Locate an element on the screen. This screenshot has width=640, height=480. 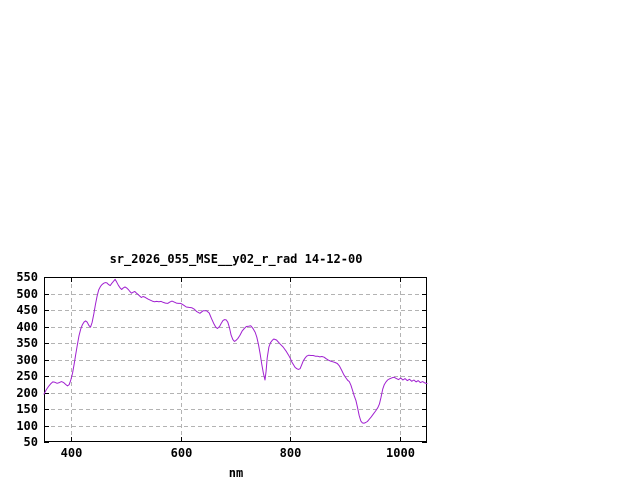
x-tick-label: 400 is located at coordinates (72, 453).